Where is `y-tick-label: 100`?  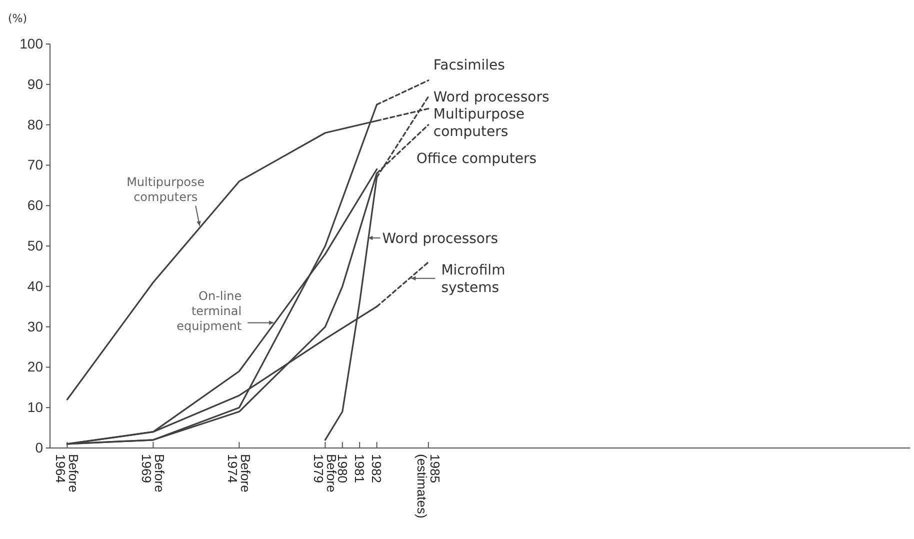 y-tick-label: 100 is located at coordinates (32, 43).